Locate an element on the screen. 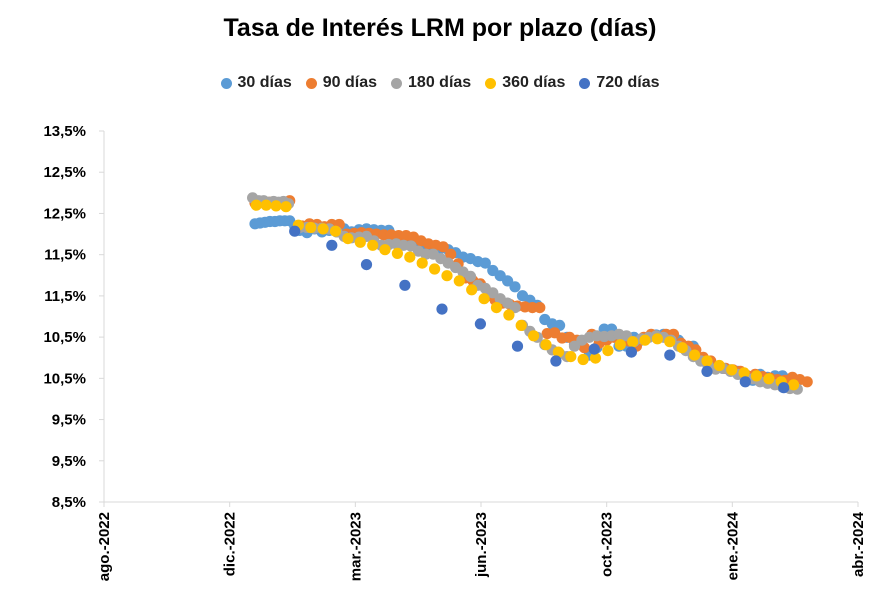 The height and width of the screenshot is (600, 880). legend-label-720: 720 días is located at coordinates (628, 82).